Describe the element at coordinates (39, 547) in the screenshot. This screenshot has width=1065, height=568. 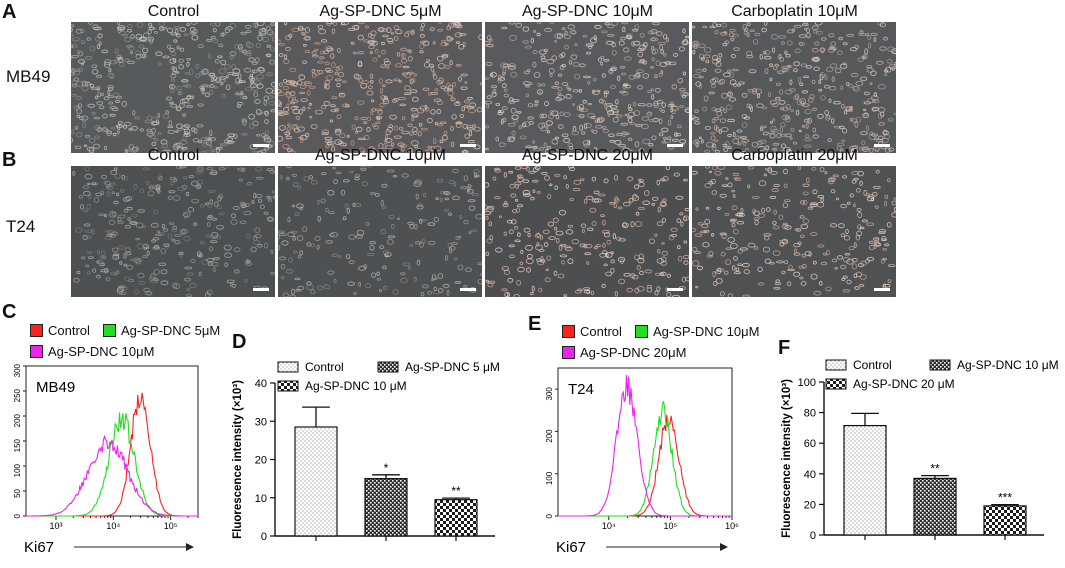
I see `x-axis-label: Ki67` at that location.